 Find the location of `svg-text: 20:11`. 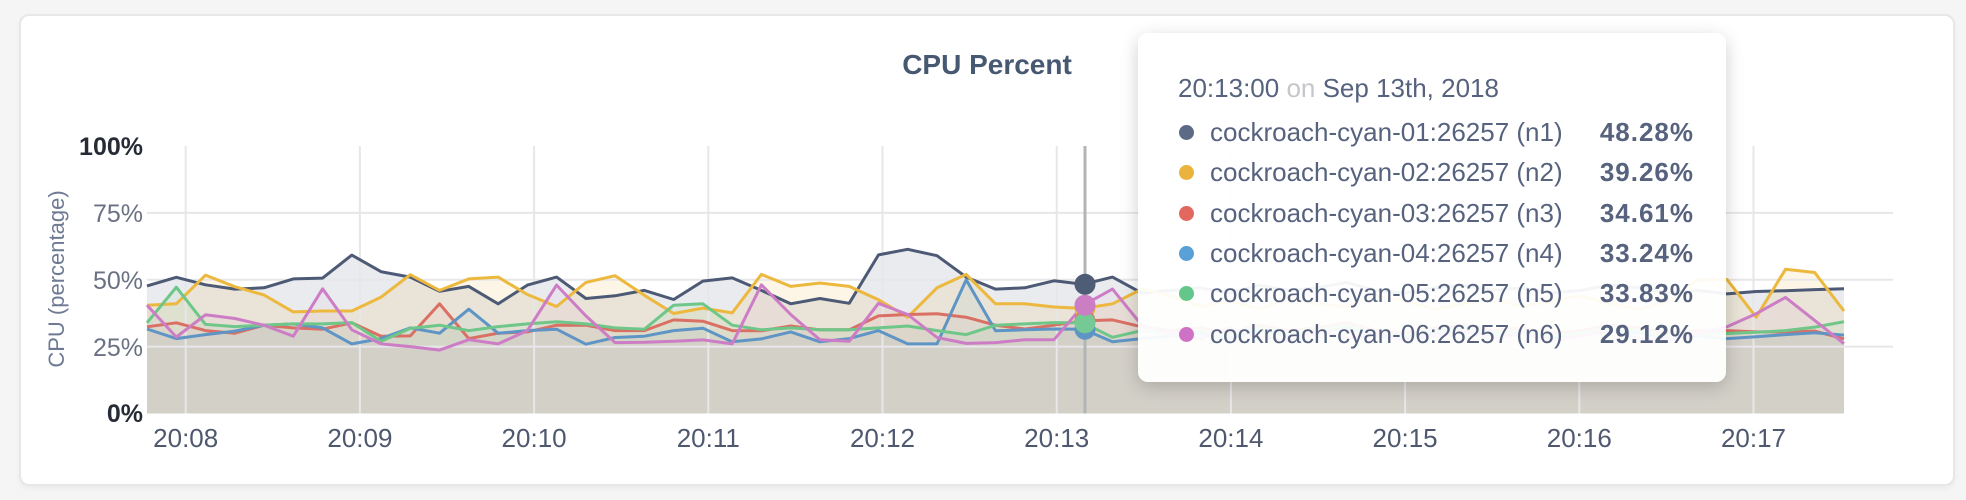

svg-text: 20:11 is located at coordinates (708, 438).